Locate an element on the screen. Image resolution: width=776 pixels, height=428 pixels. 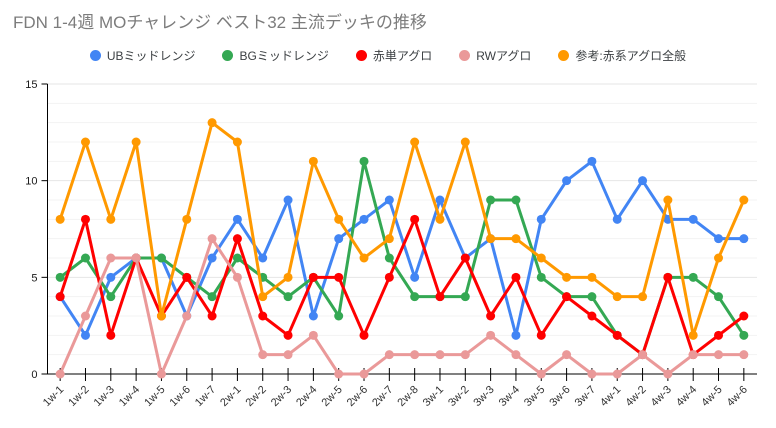
legend-item-red-aggro-overall: 参考:赤系アグロ全般 is located at coordinates (622, 55).